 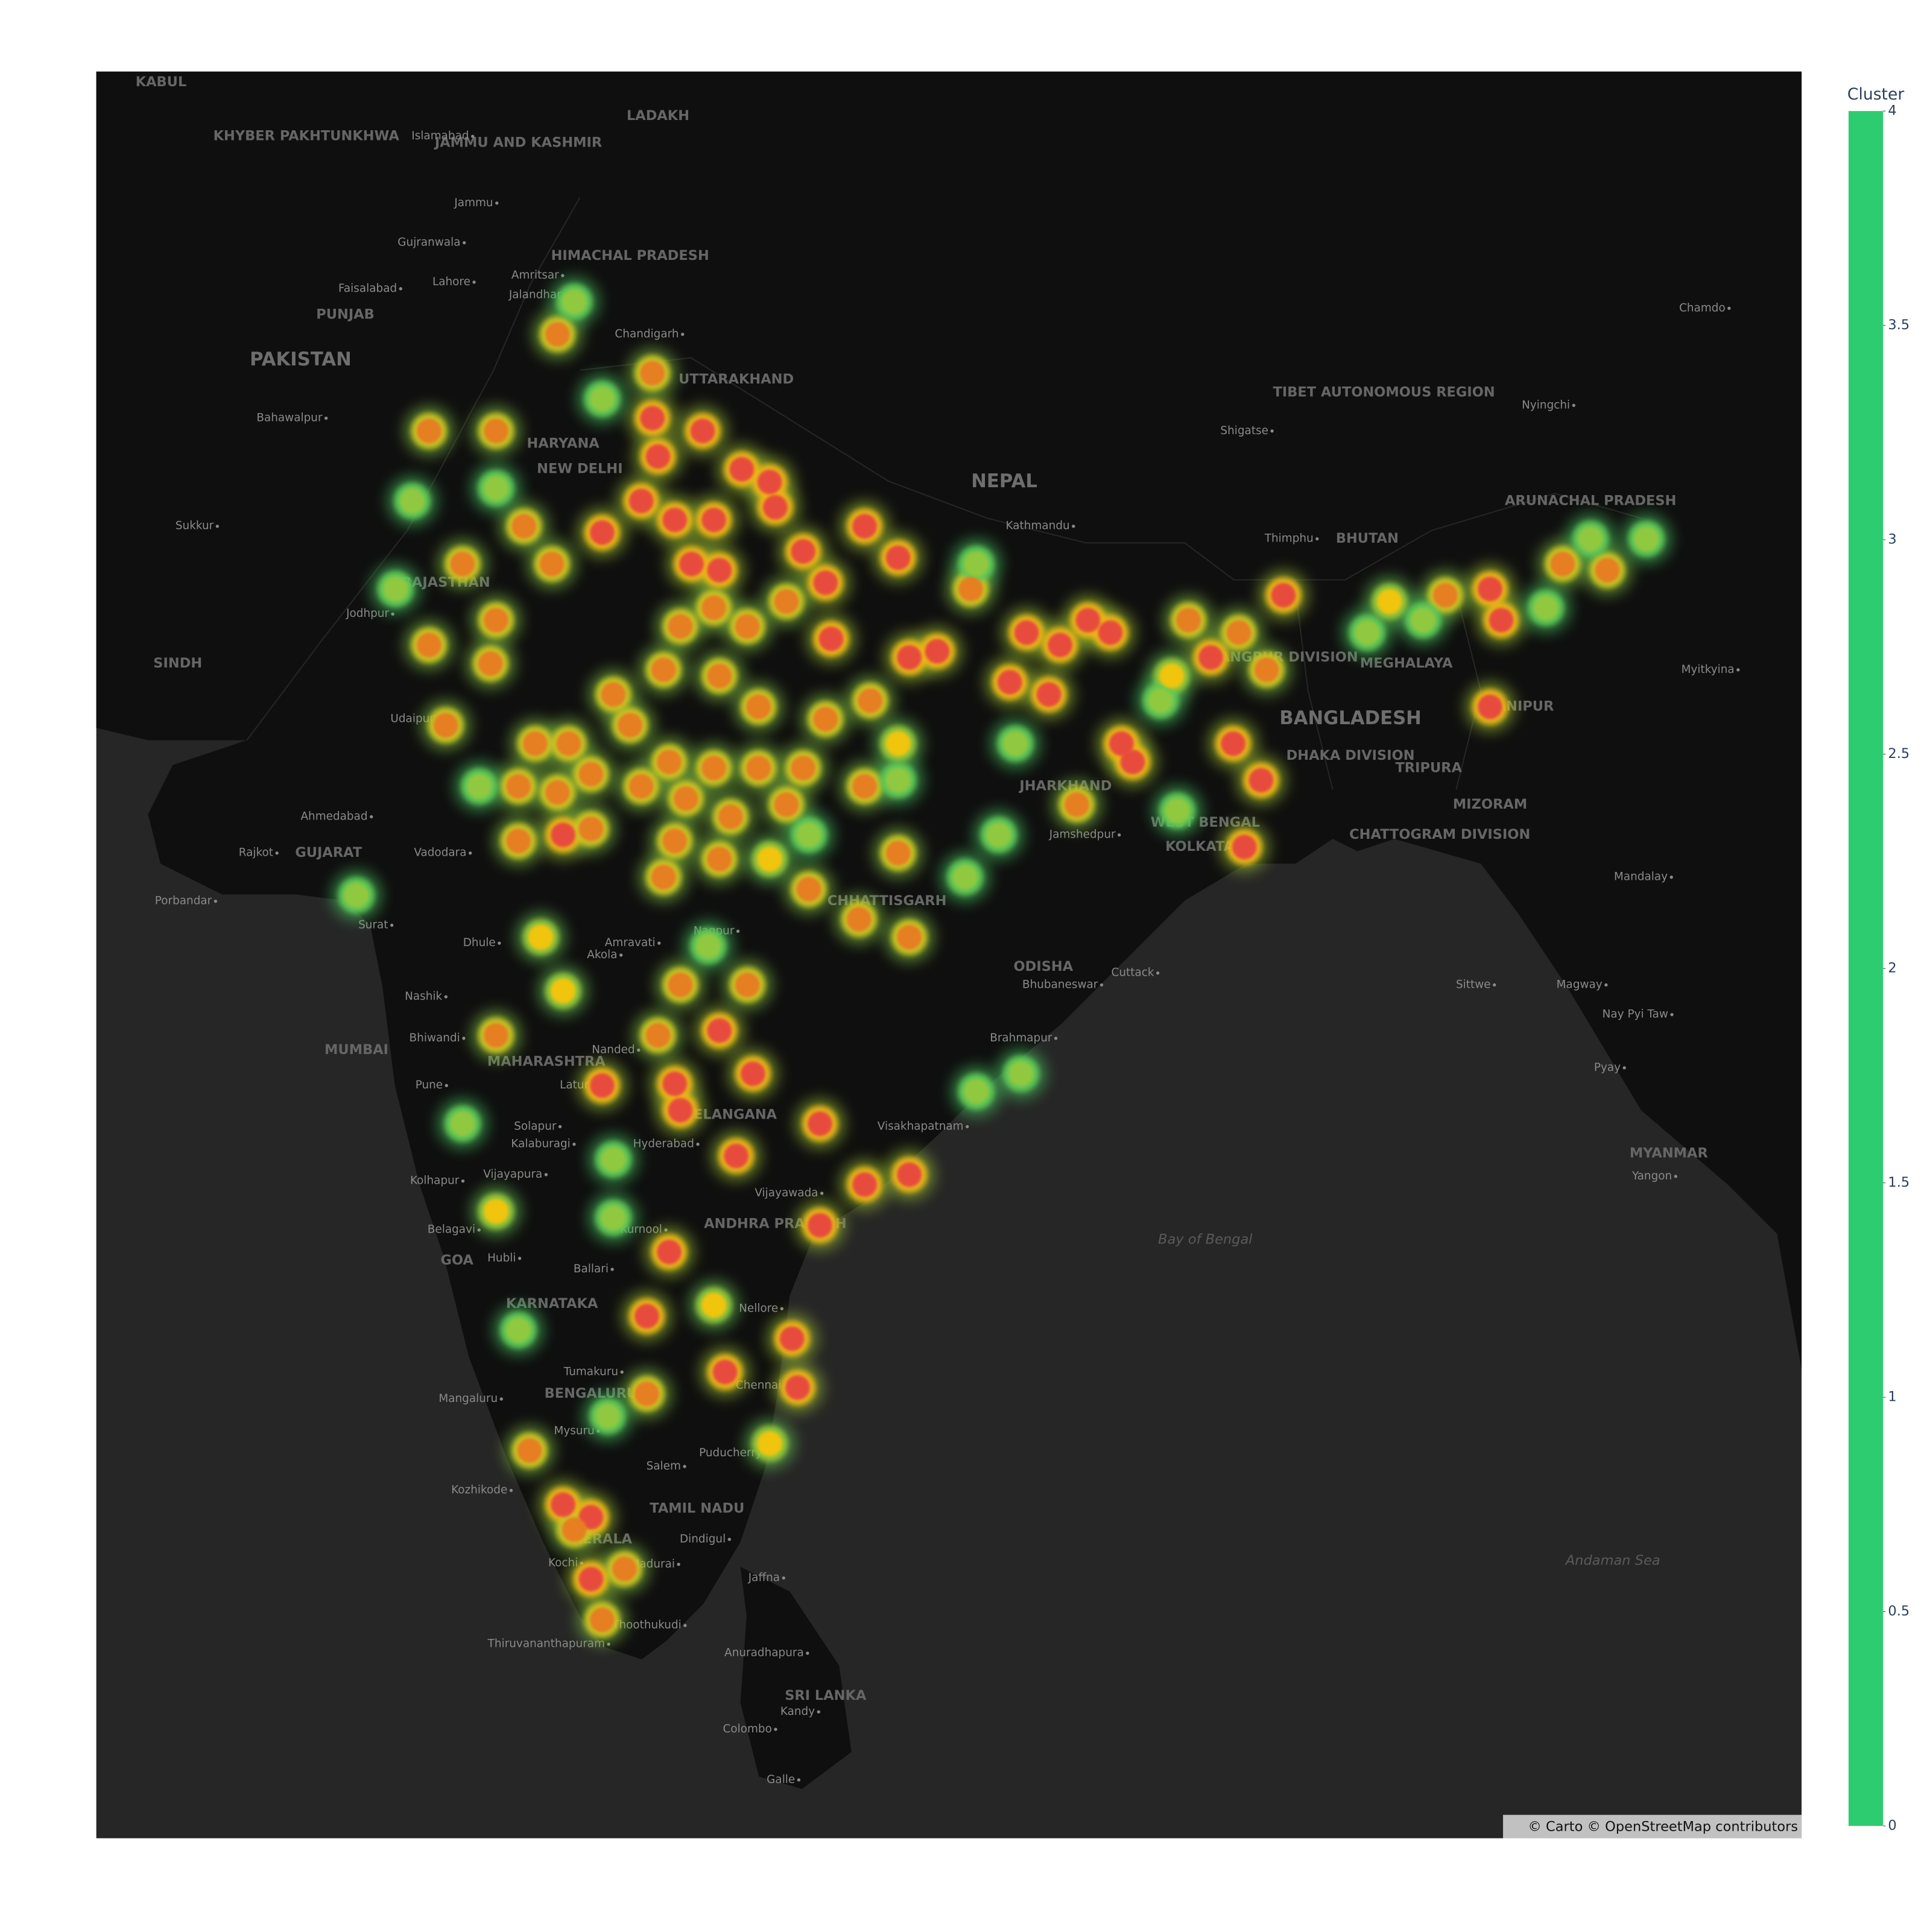 What do you see at coordinates (574, 1430) in the screenshot?
I see `map-label: Mysuru` at bounding box center [574, 1430].